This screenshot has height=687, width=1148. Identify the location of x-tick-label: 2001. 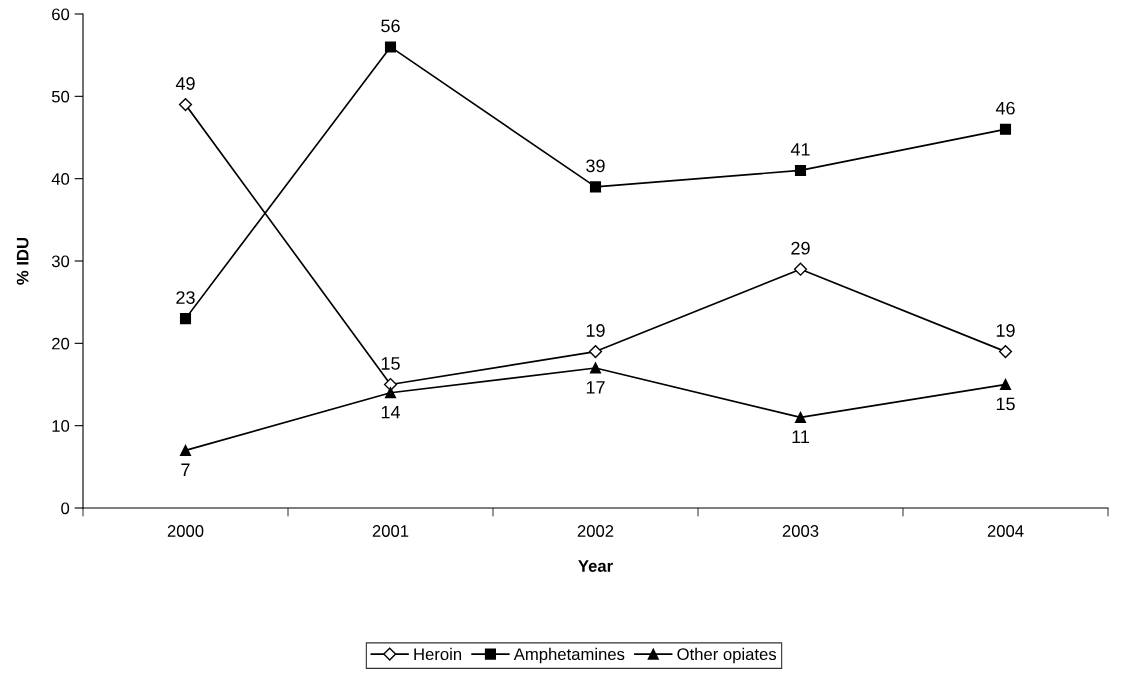
(390, 531).